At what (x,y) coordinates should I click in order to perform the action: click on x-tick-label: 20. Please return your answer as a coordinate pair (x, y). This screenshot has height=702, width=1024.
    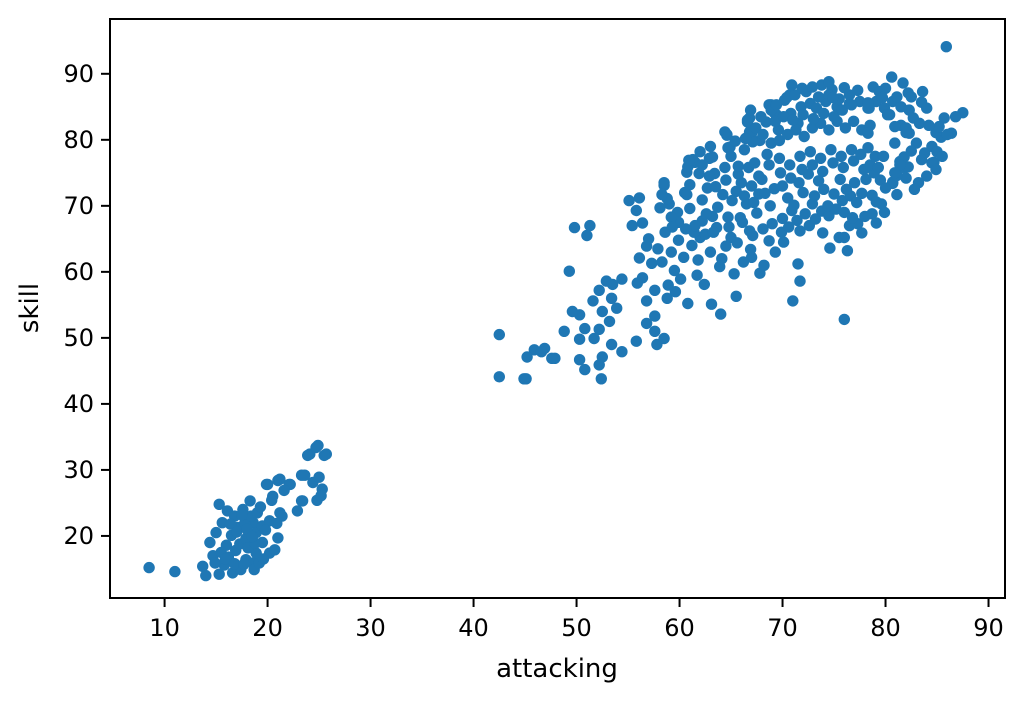
    Looking at the image, I should click on (267, 628).